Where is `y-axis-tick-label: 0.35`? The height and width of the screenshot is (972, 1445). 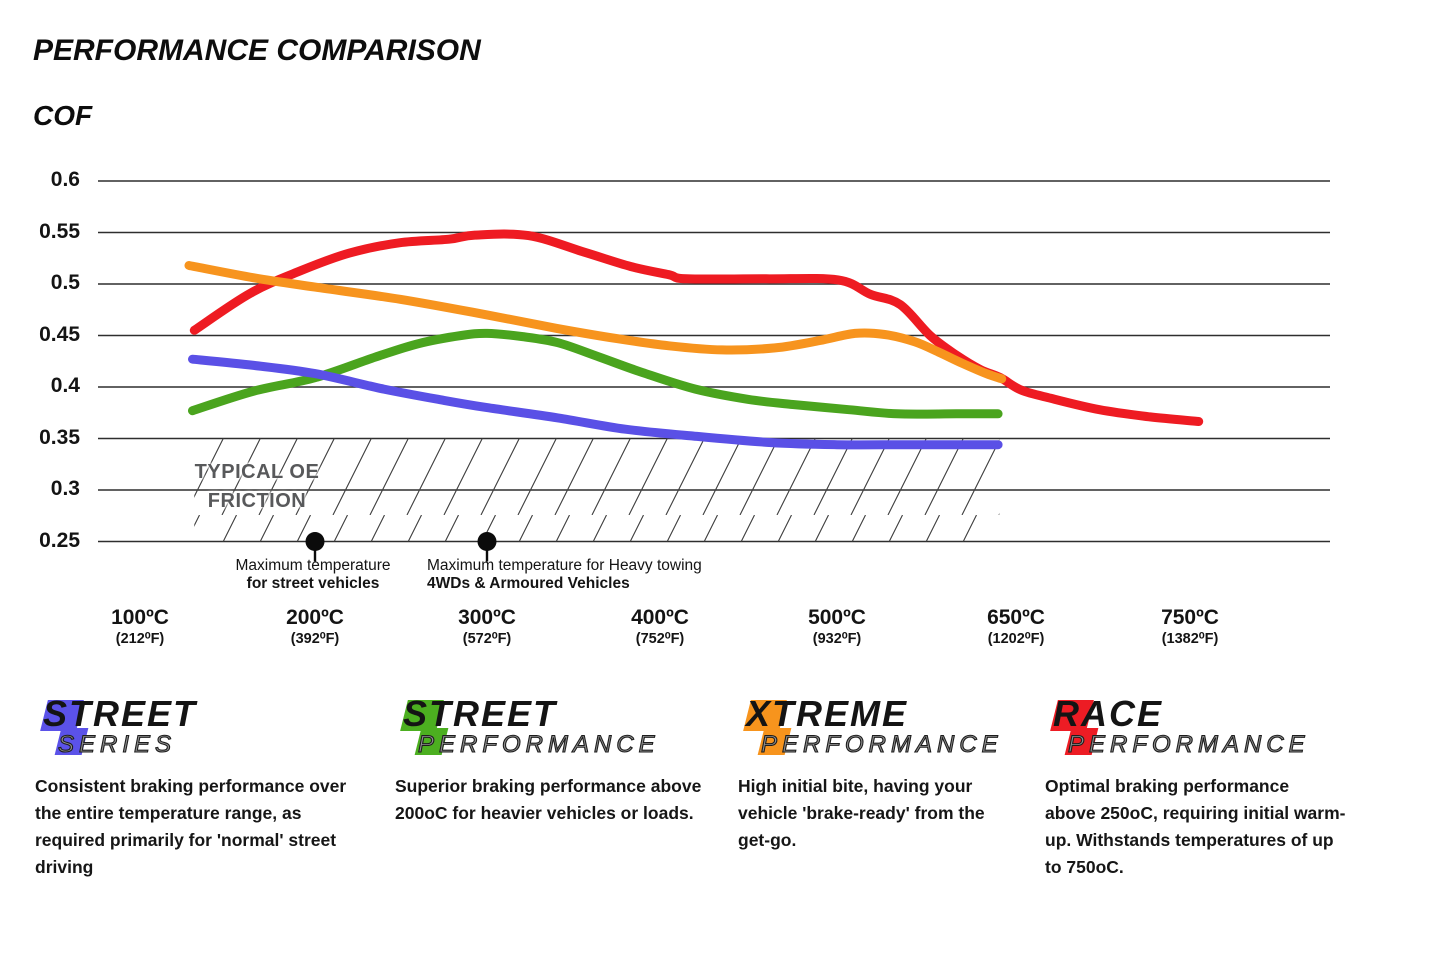
y-axis-tick-label: 0.35 is located at coordinates (59, 437).